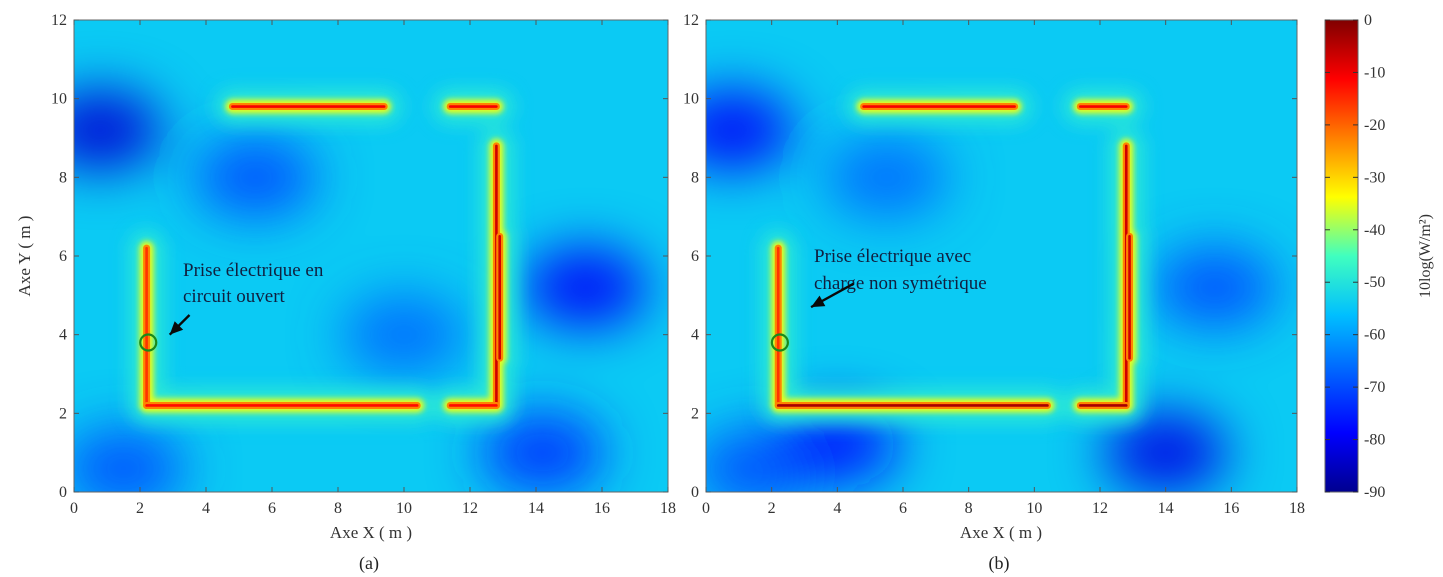  What do you see at coordinates (812, 317) in the screenshot?
I see `panel-b-socket-marker` at bounding box center [812, 317].